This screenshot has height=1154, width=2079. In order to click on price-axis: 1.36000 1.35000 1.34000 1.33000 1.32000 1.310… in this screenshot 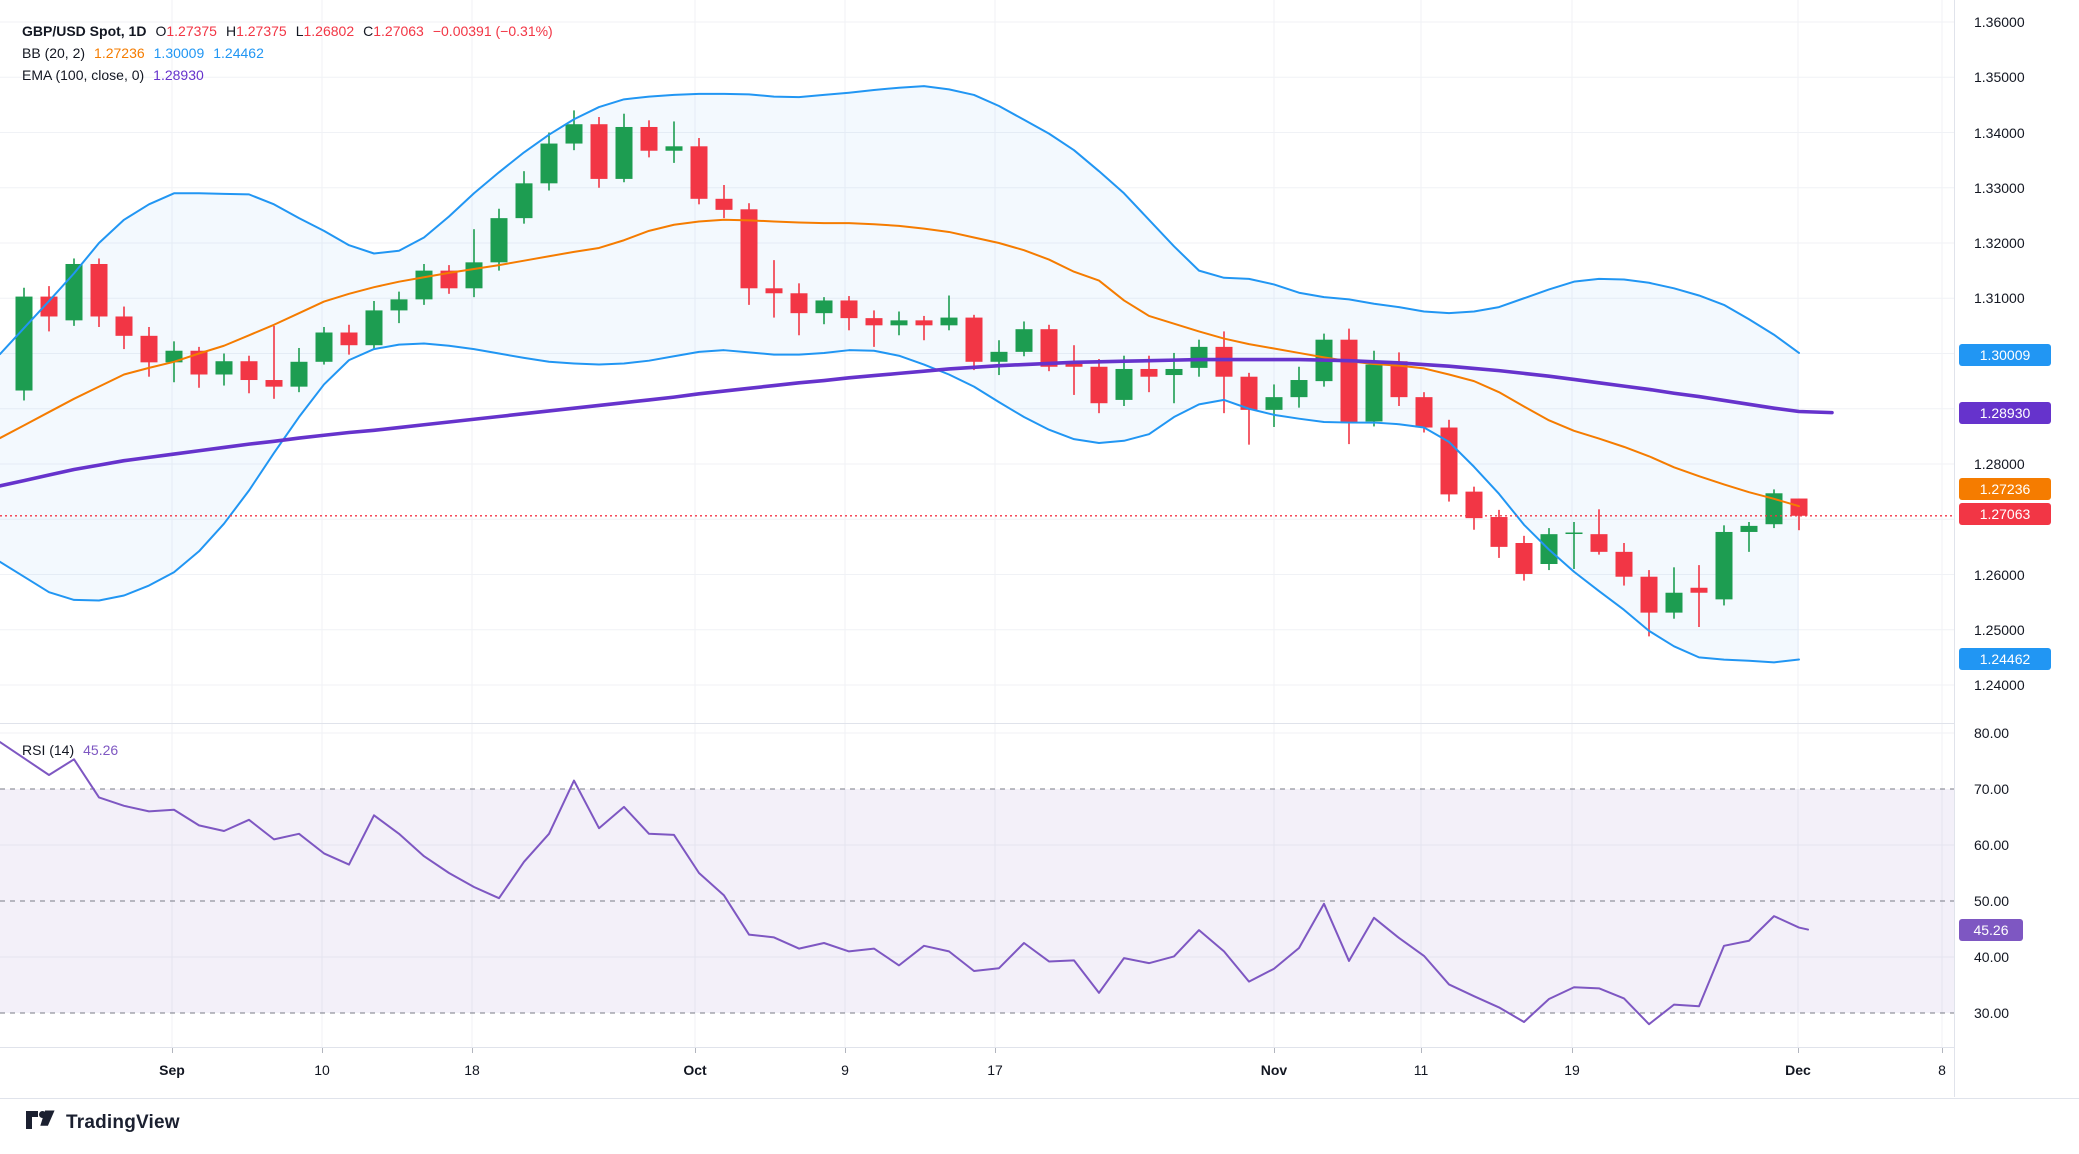, I will do `click(2016, 548)`.